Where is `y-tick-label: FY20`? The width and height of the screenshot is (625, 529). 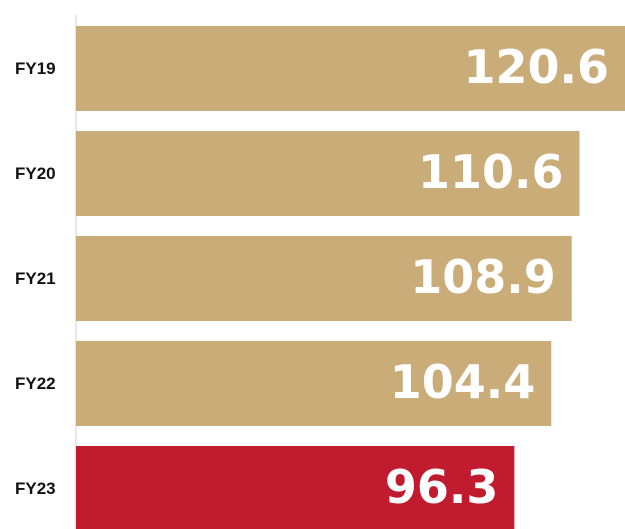
y-tick-label: FY20 is located at coordinates (35, 173).